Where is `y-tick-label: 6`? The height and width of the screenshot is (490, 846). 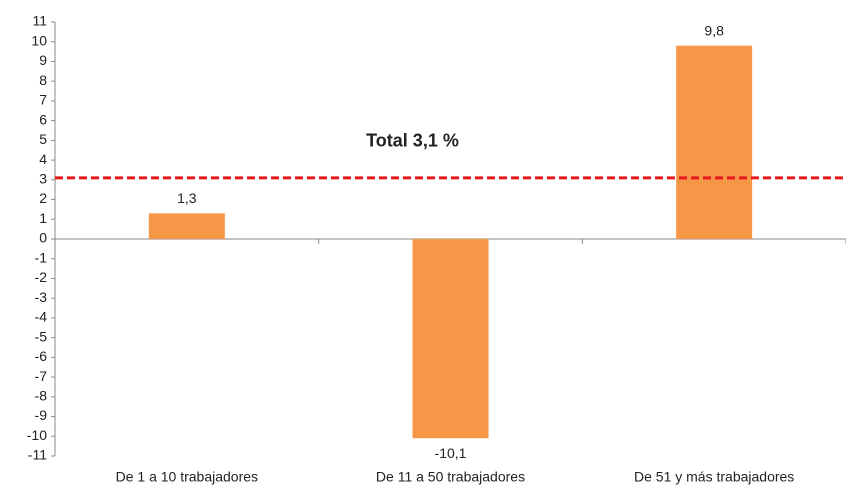 y-tick-label: 6 is located at coordinates (43, 119).